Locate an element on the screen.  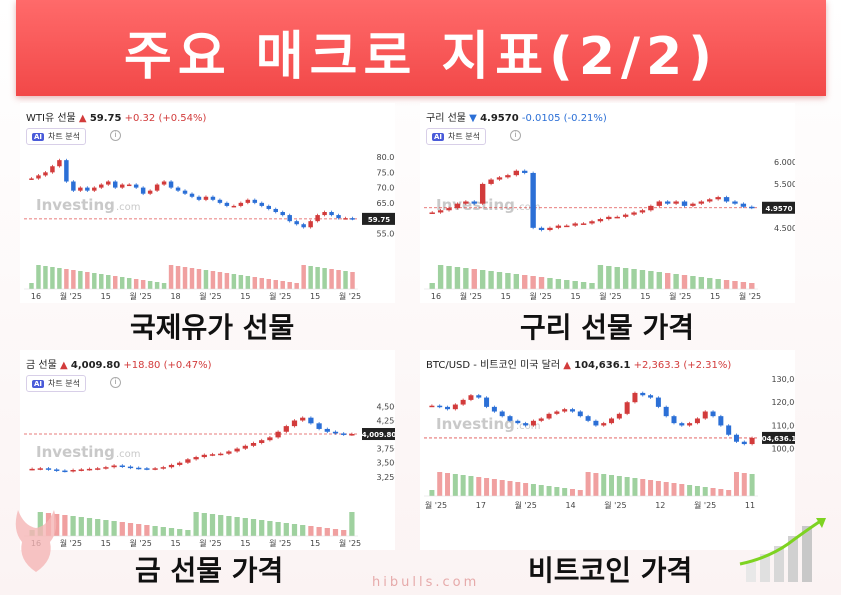
y-tick-label: 5.5000 is located at coordinates (784, 184).